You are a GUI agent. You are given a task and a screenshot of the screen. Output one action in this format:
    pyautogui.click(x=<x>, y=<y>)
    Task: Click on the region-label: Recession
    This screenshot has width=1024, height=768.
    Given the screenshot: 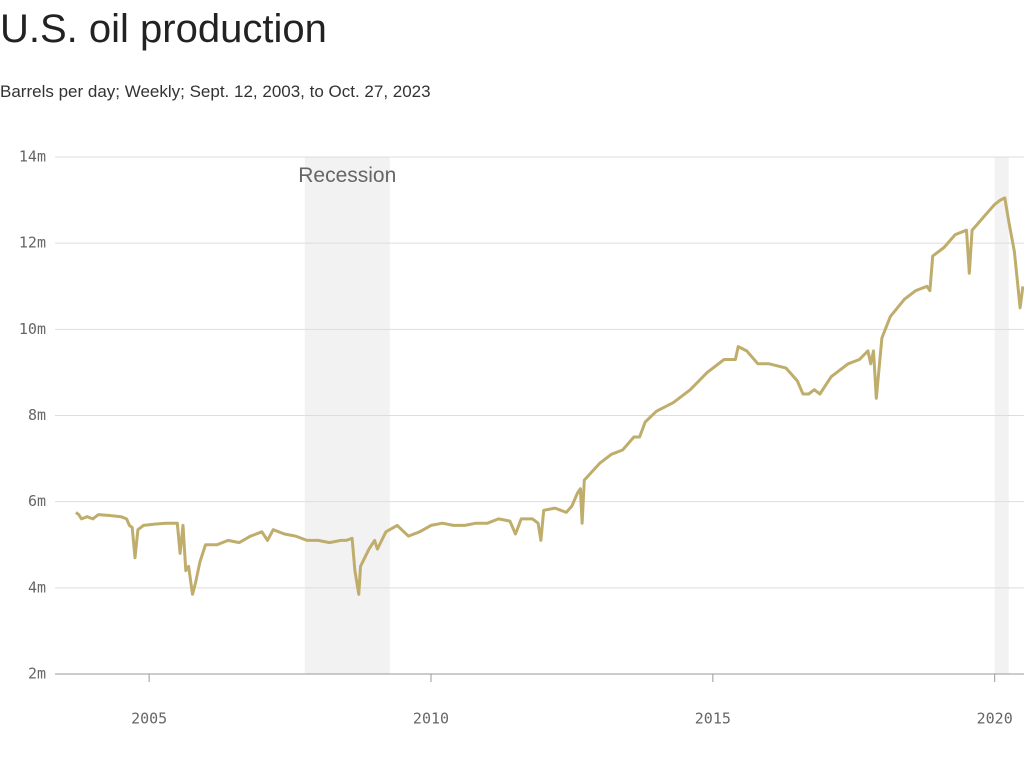 What is the action you would take?
    pyautogui.click(x=347, y=175)
    